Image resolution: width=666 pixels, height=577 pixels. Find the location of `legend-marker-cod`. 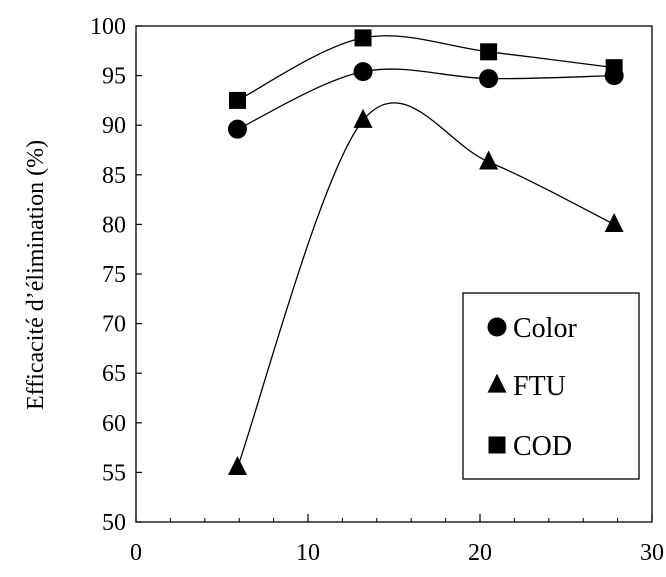

legend-marker-cod is located at coordinates (497, 445).